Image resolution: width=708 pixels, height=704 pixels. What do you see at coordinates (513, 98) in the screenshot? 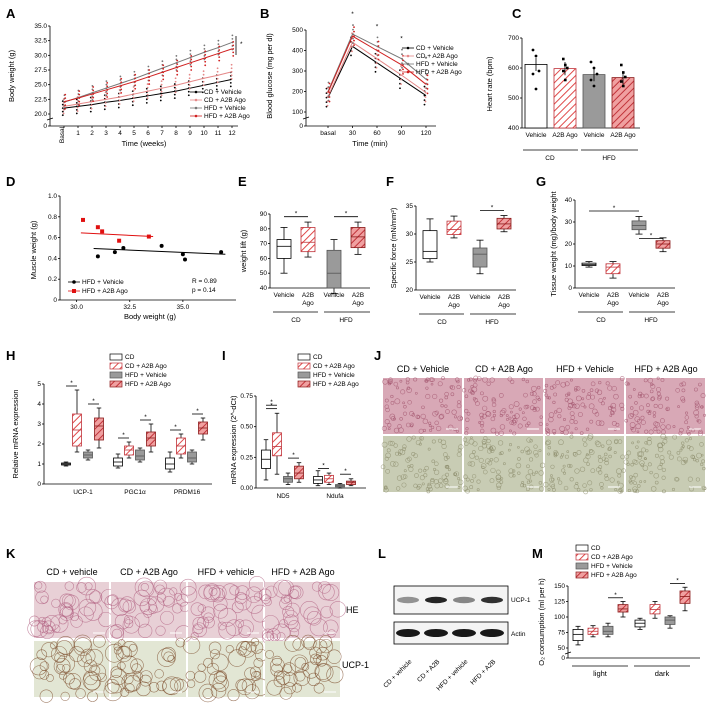
I see `ytick-label: 500` at bounding box center [513, 98].